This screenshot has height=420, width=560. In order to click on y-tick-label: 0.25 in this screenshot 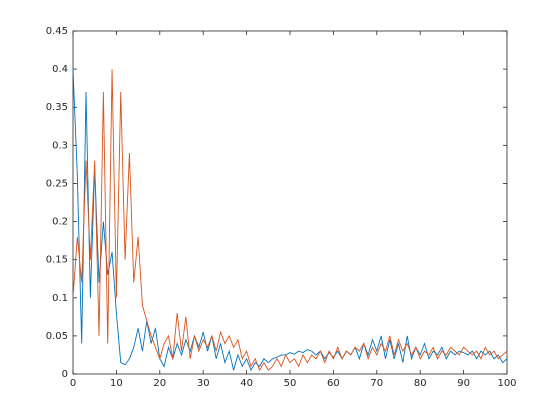, I will do `click(57, 183)`.